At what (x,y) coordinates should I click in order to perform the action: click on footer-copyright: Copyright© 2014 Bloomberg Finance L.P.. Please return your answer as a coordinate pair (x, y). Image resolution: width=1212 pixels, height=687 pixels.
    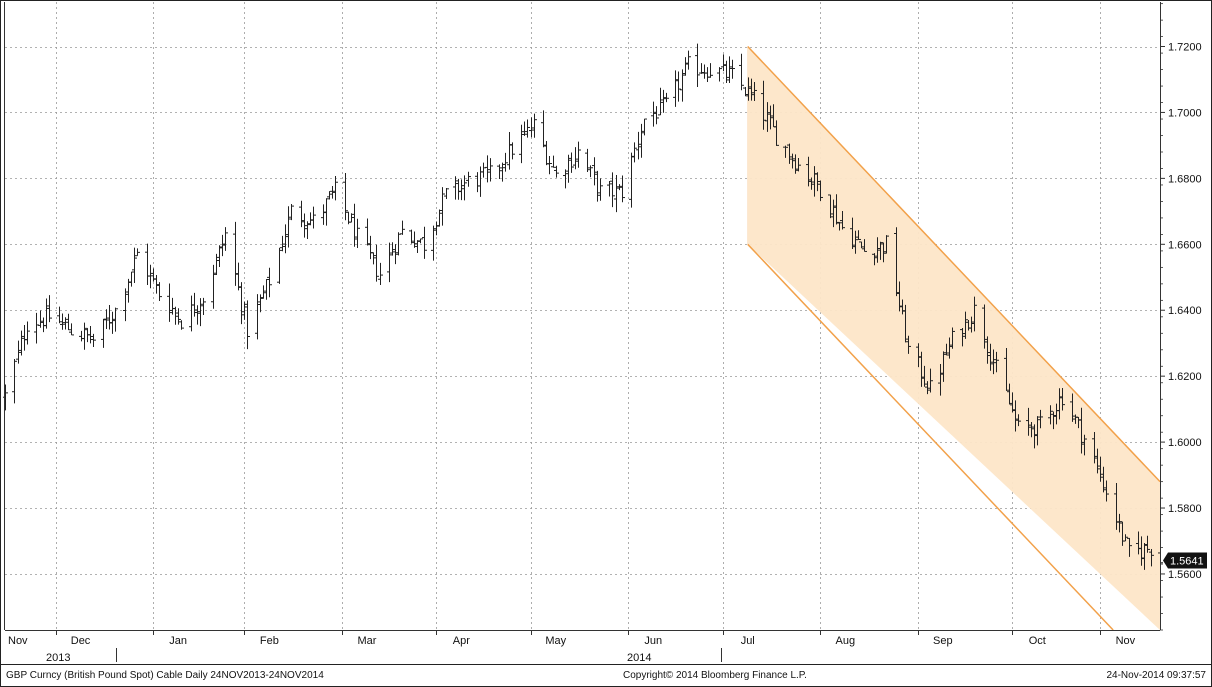
    Looking at the image, I should click on (715, 675).